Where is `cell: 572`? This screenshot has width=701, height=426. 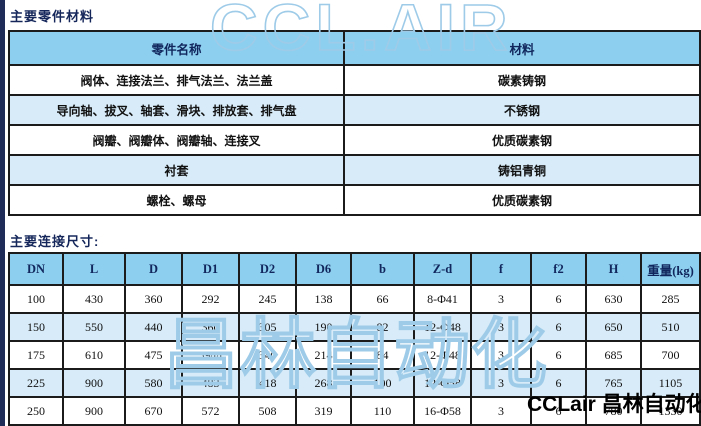
cell: 572 is located at coordinates (210, 411).